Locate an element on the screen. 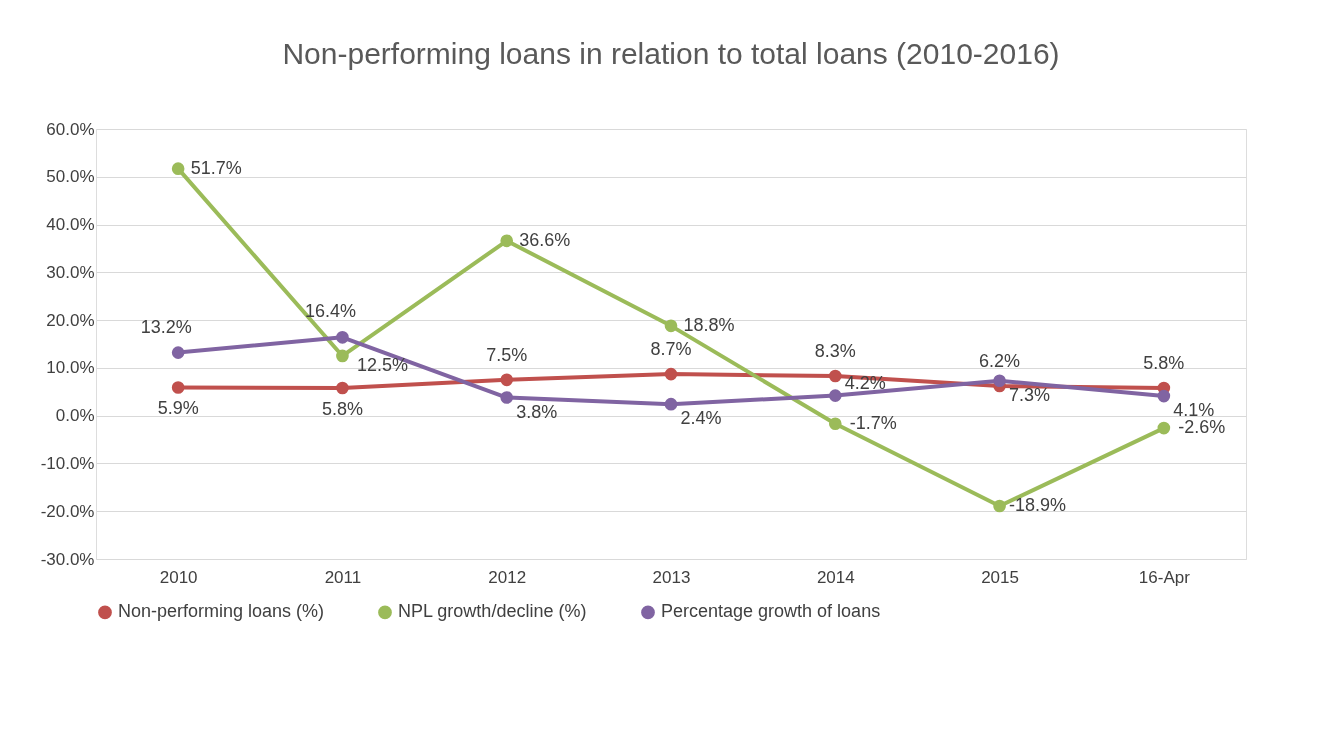 Image resolution: width=1333 pixels, height=752 pixels. data-label: 51.7% is located at coordinates (216, 167).